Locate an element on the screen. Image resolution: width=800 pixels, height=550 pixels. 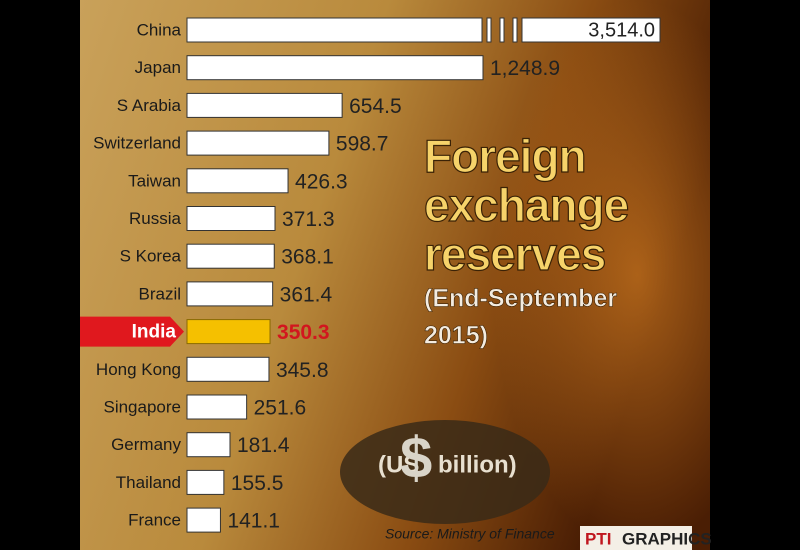
category-label: Thailand is located at coordinates (148, 482).